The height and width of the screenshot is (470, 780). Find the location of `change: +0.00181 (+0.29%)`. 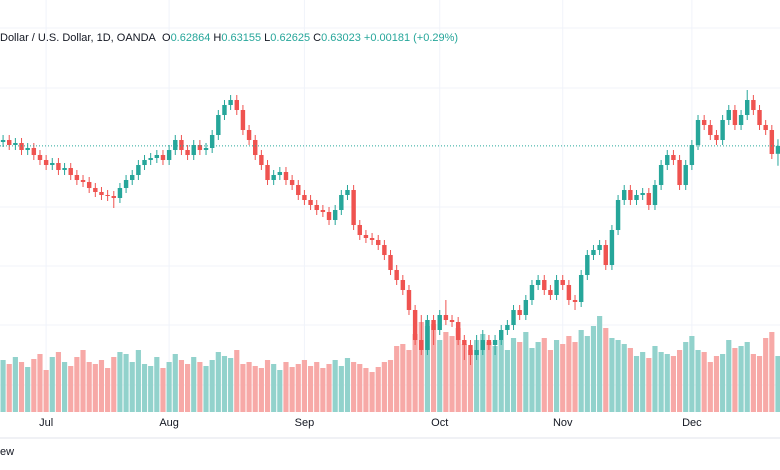

change: +0.00181 (+0.29%) is located at coordinates (411, 38).